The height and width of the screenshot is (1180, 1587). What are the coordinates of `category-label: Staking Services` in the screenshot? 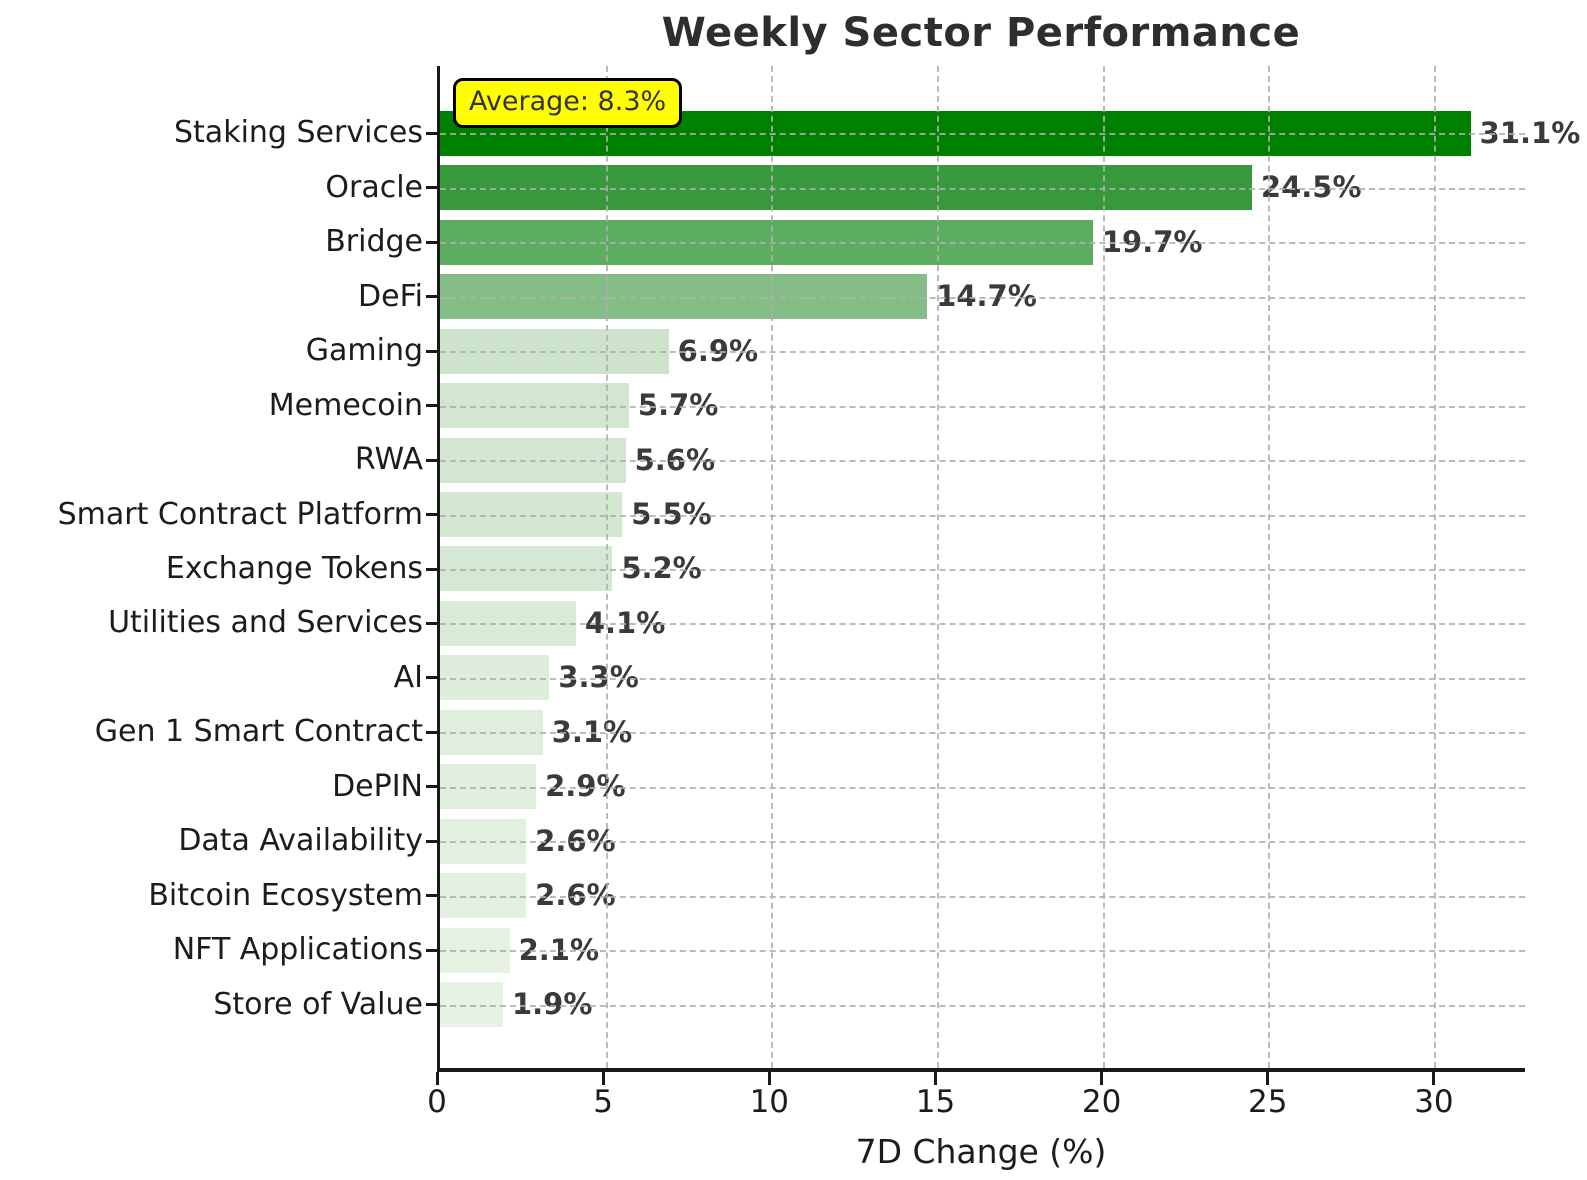 It's located at (298, 133).